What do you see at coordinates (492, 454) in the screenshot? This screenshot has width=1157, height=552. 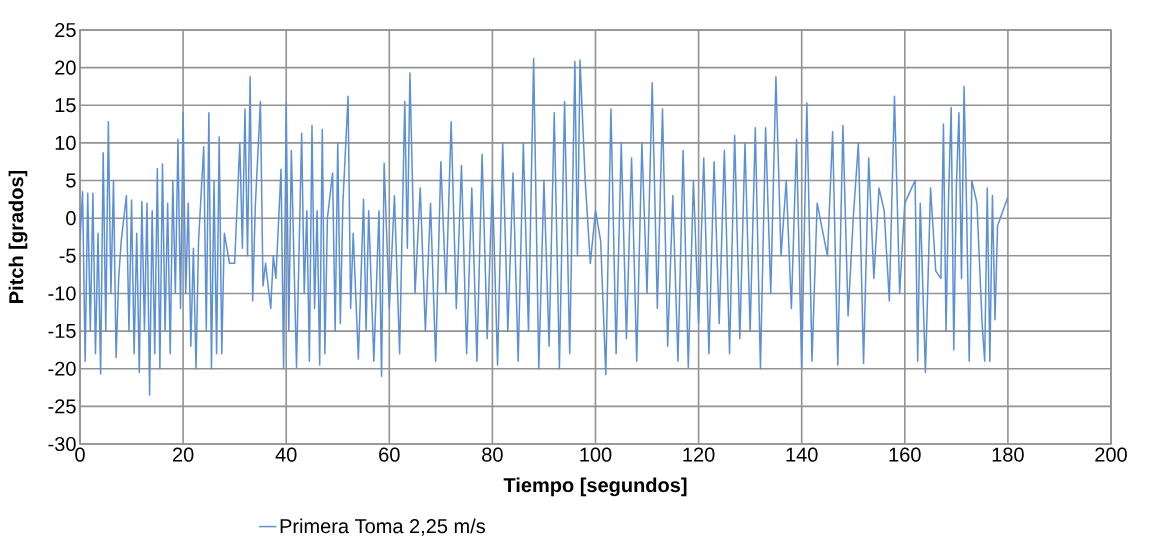 I see `x-tick-label: 80` at bounding box center [492, 454].